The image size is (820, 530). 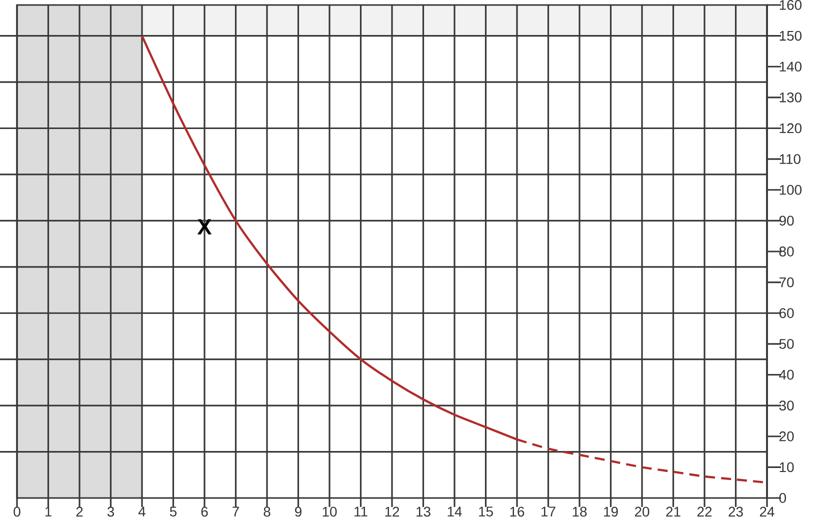 I want to click on x-tick-label: 7, so click(x=235, y=511).